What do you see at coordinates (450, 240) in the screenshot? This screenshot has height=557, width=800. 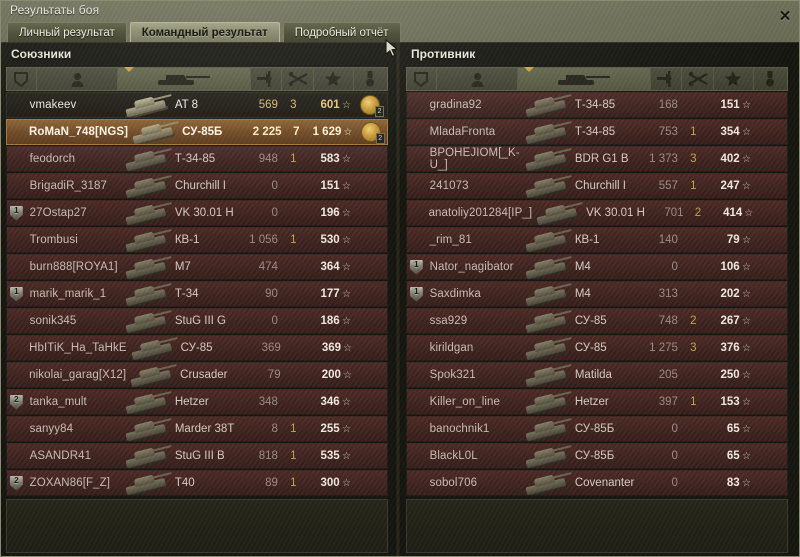 I see `player-name: _rim_81` at bounding box center [450, 240].